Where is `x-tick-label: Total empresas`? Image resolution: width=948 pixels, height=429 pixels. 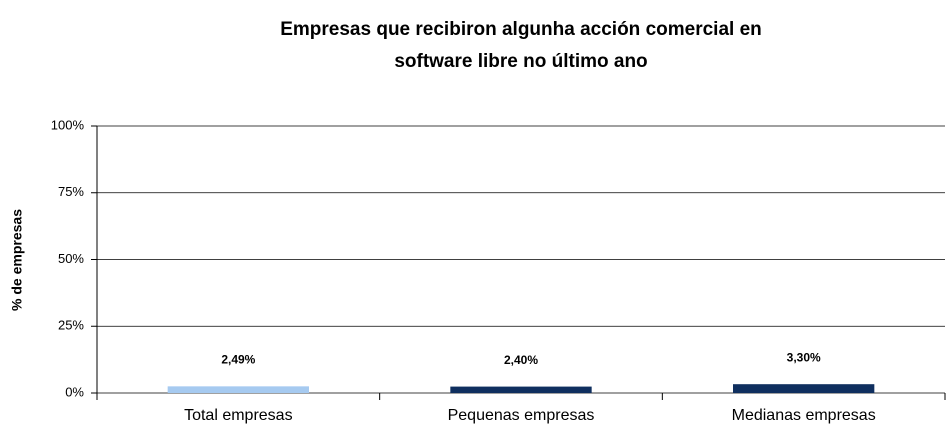 x-tick-label: Total empresas is located at coordinates (238, 415).